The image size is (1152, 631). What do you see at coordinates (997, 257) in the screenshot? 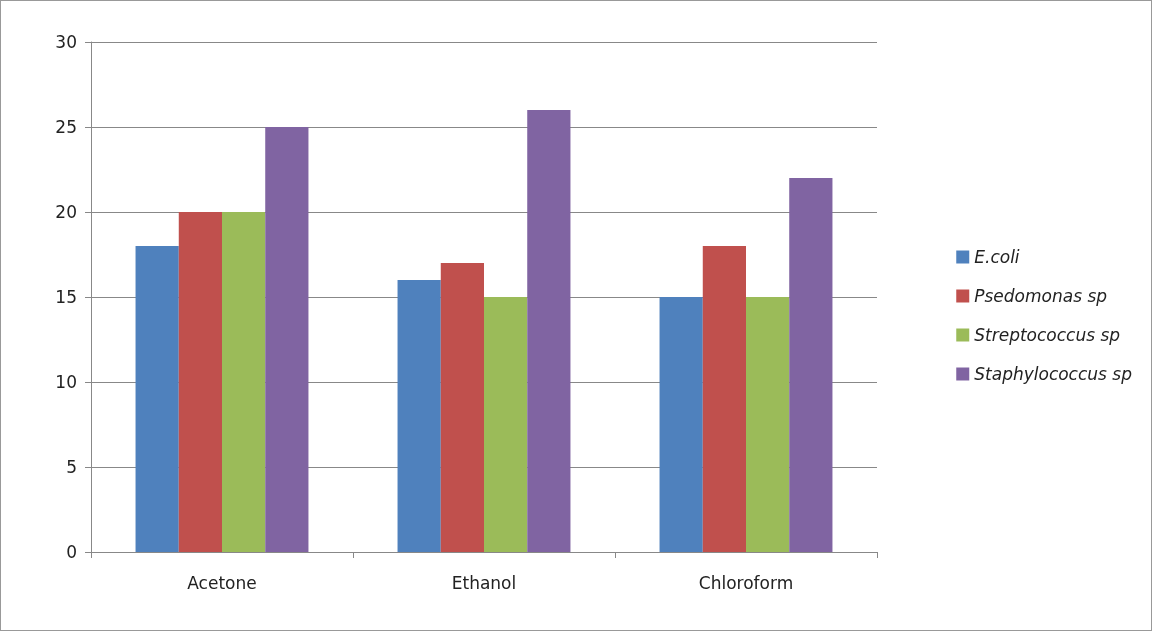
I see `legend-label: E.coli` at bounding box center [997, 257].